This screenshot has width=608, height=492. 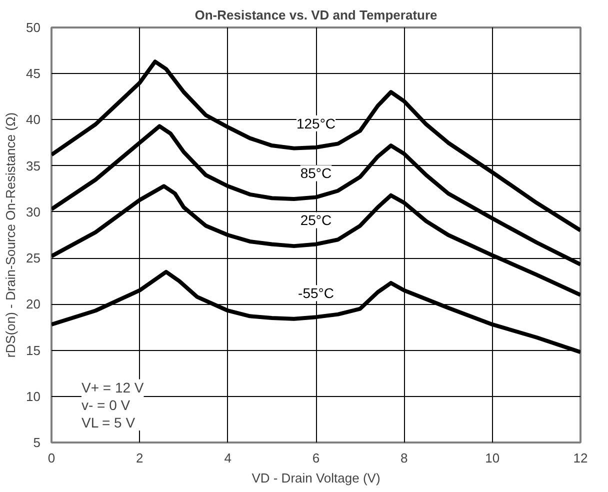 I want to click on x-axis-title: VD - Drain Voltage (V), so click(x=316, y=478).